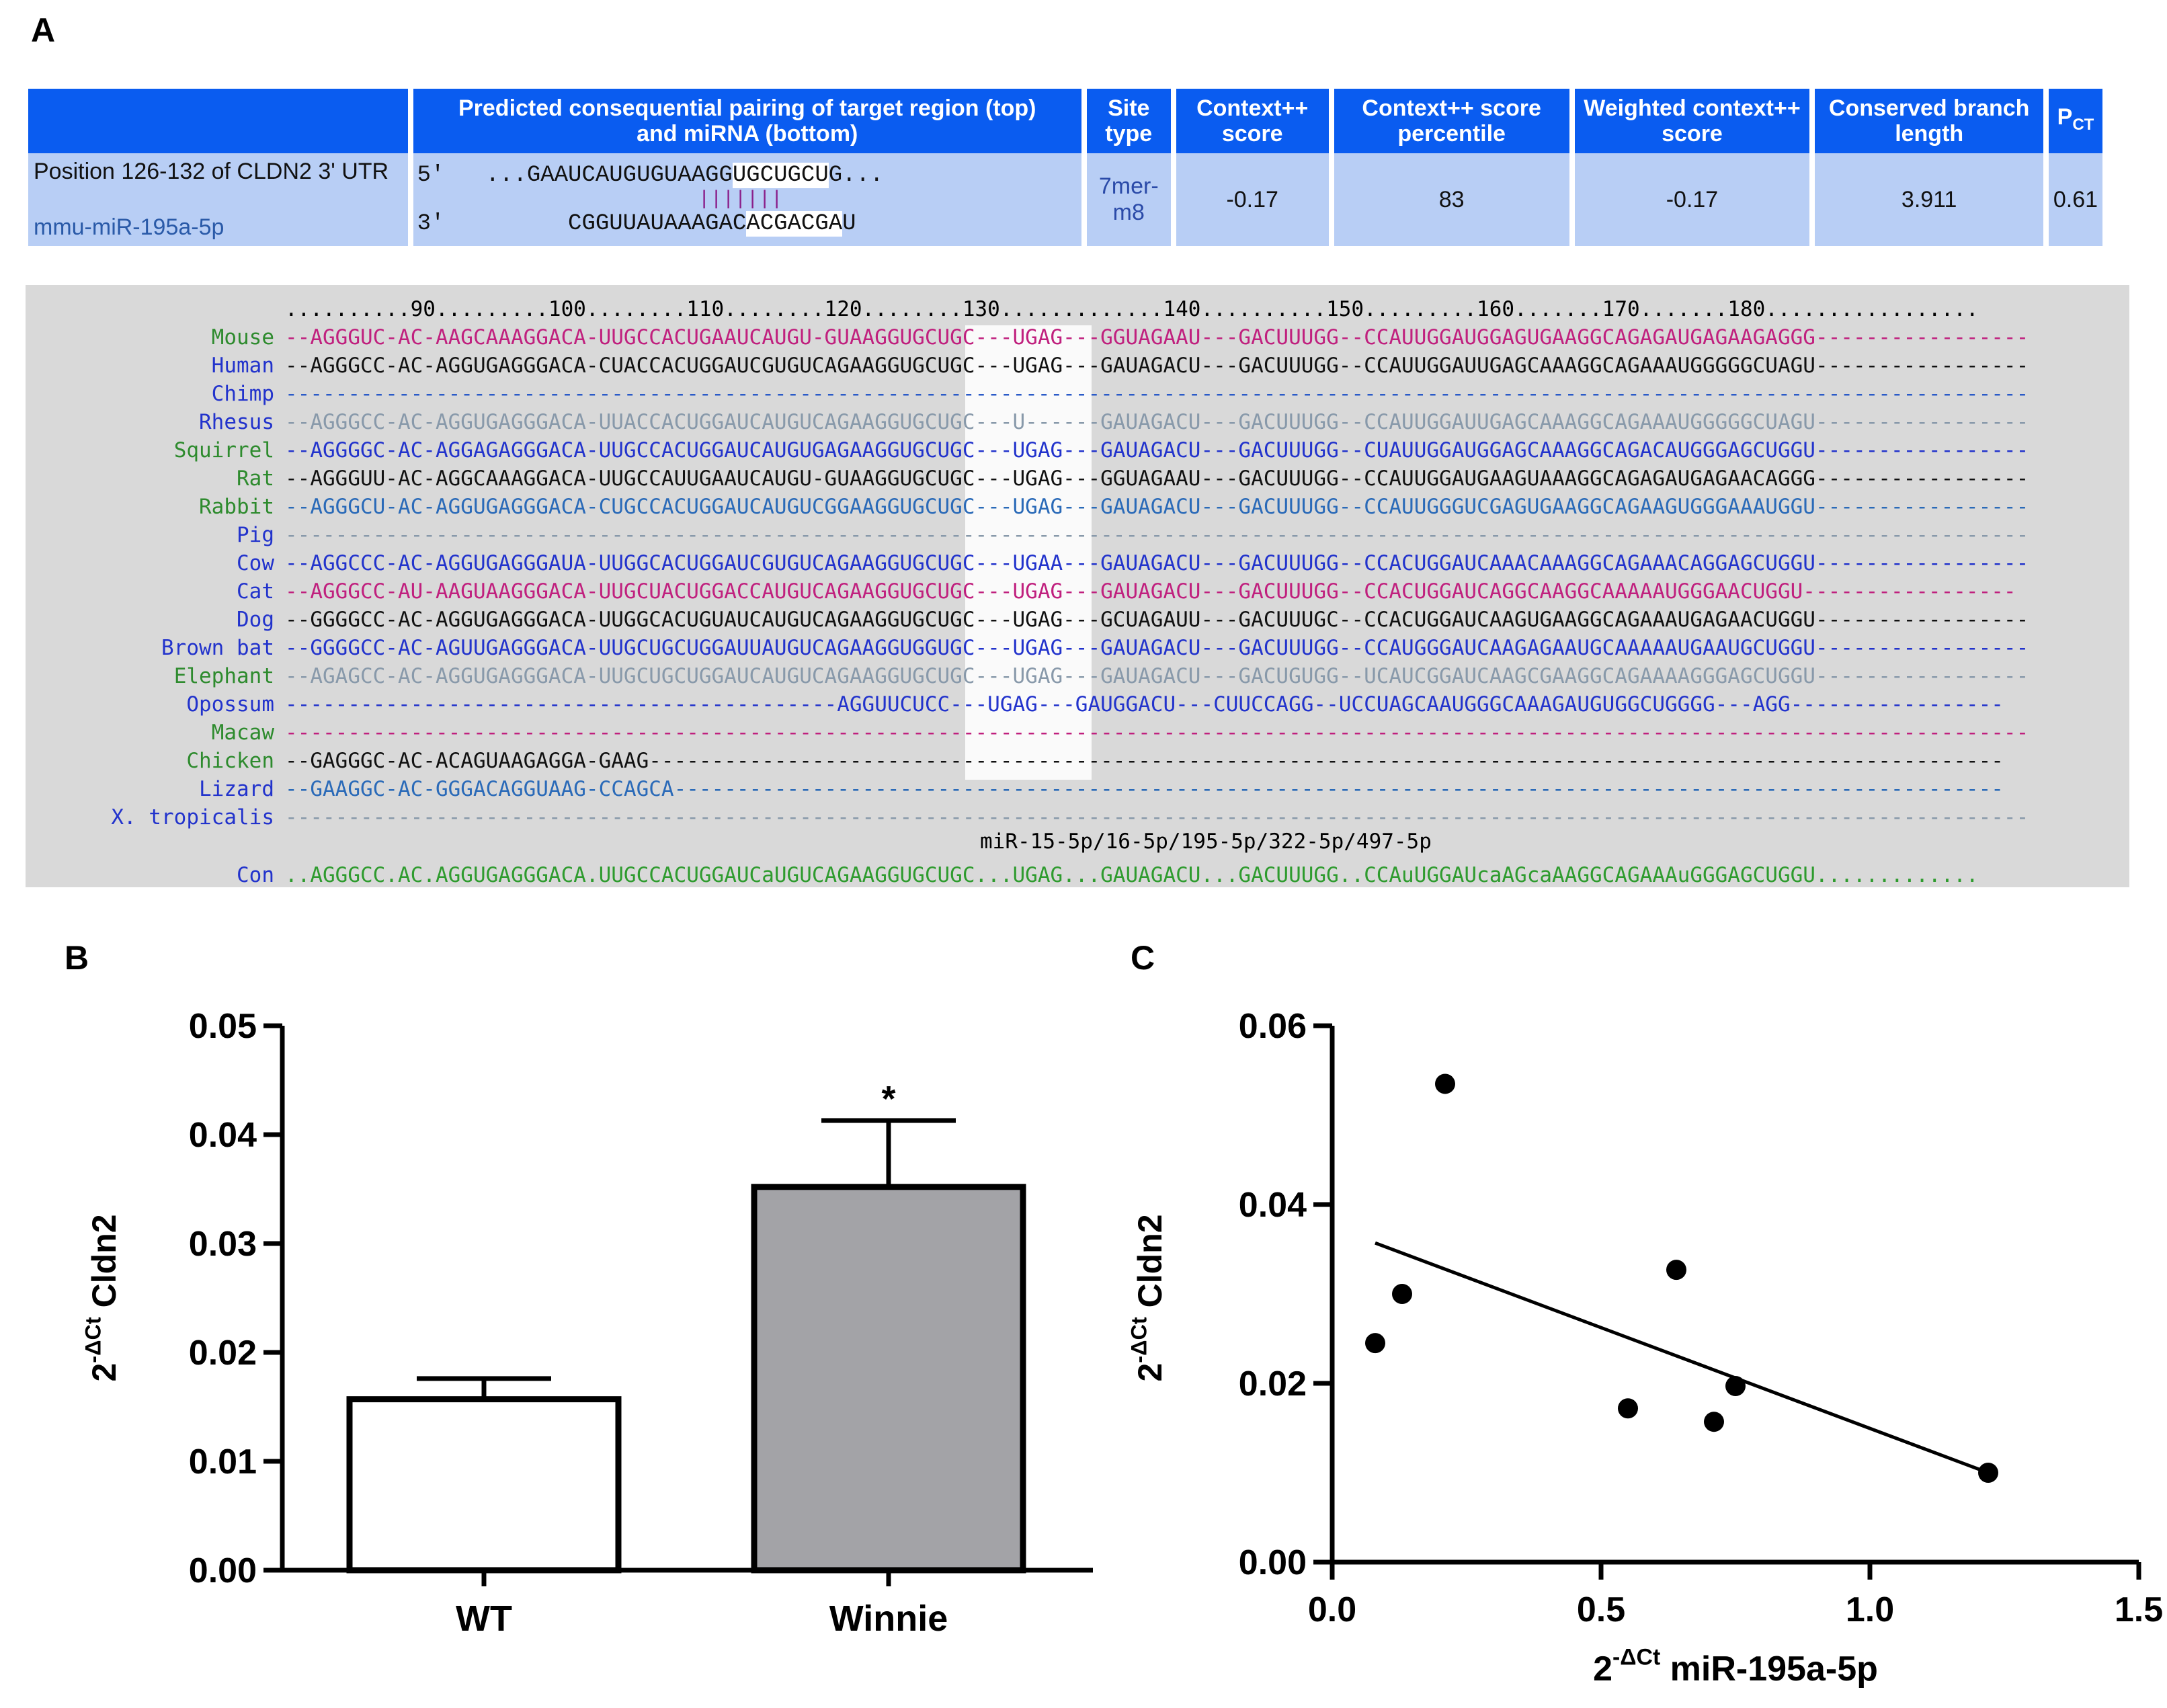  Describe the element at coordinates (1332, 1609) in the screenshot. I see `x-tick-label: 0.0` at that location.